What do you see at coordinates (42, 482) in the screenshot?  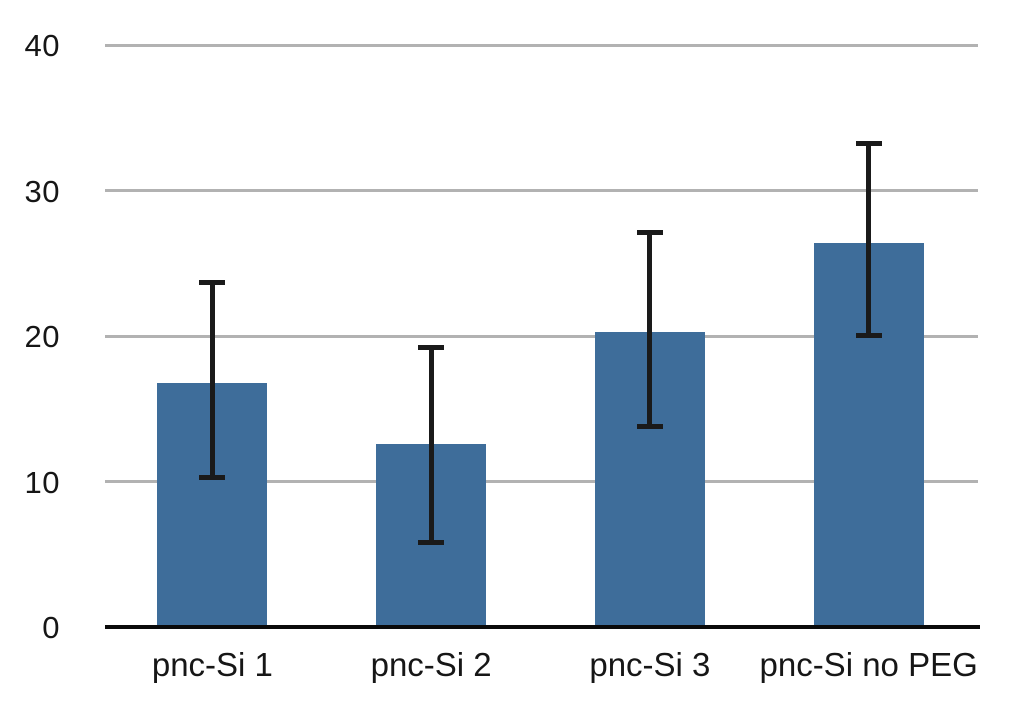 I see `y-tick-label: 10` at bounding box center [42, 482].